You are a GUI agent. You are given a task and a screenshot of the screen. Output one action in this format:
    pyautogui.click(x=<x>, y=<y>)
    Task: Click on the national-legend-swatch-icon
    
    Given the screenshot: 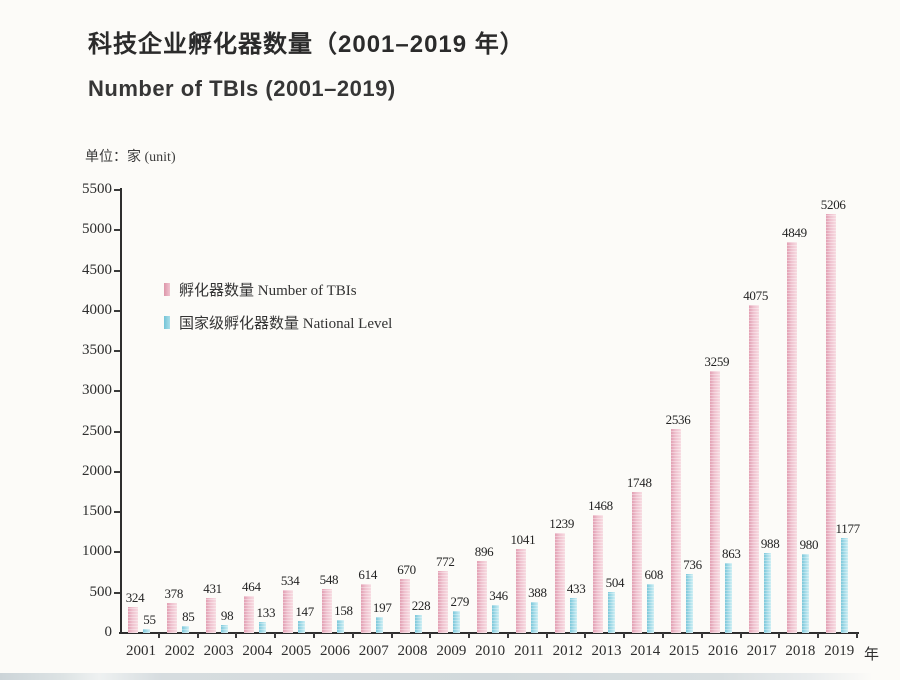 What is the action you would take?
    pyautogui.click(x=167, y=322)
    